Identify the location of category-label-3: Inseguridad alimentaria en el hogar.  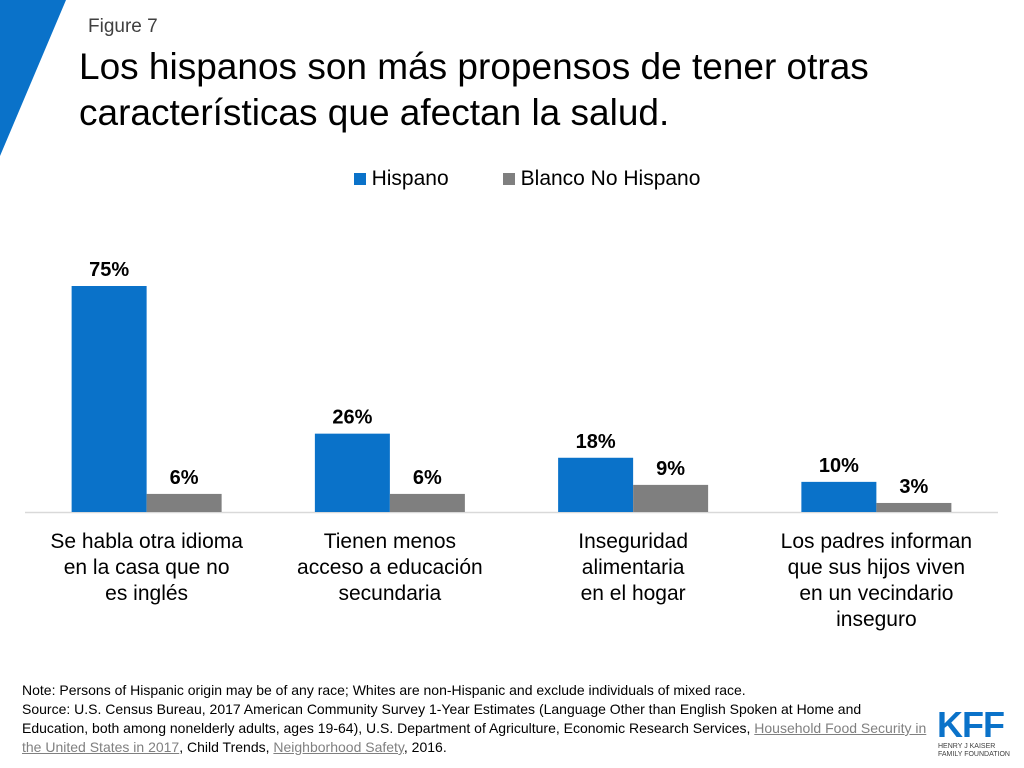
(633, 567).